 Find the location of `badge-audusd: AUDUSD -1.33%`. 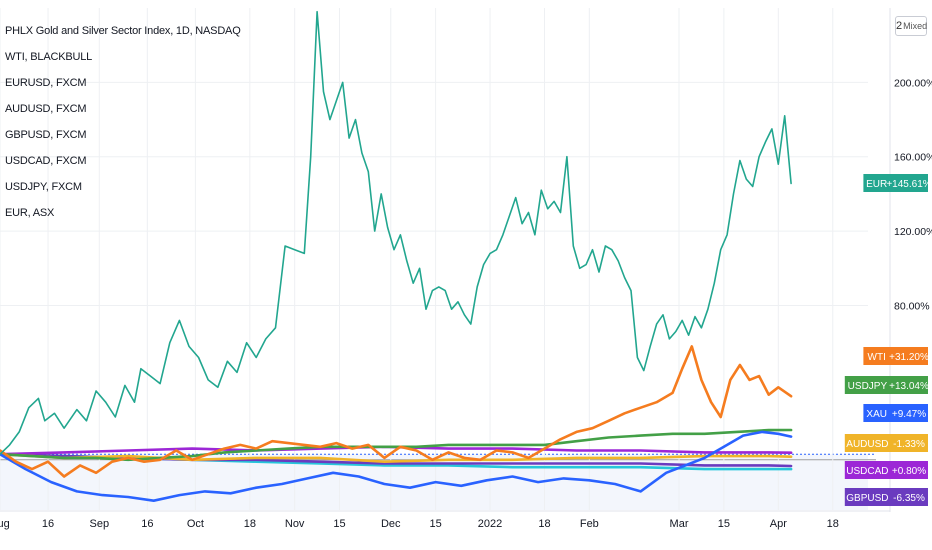

badge-audusd: AUDUSD -1.33% is located at coordinates (886, 443).